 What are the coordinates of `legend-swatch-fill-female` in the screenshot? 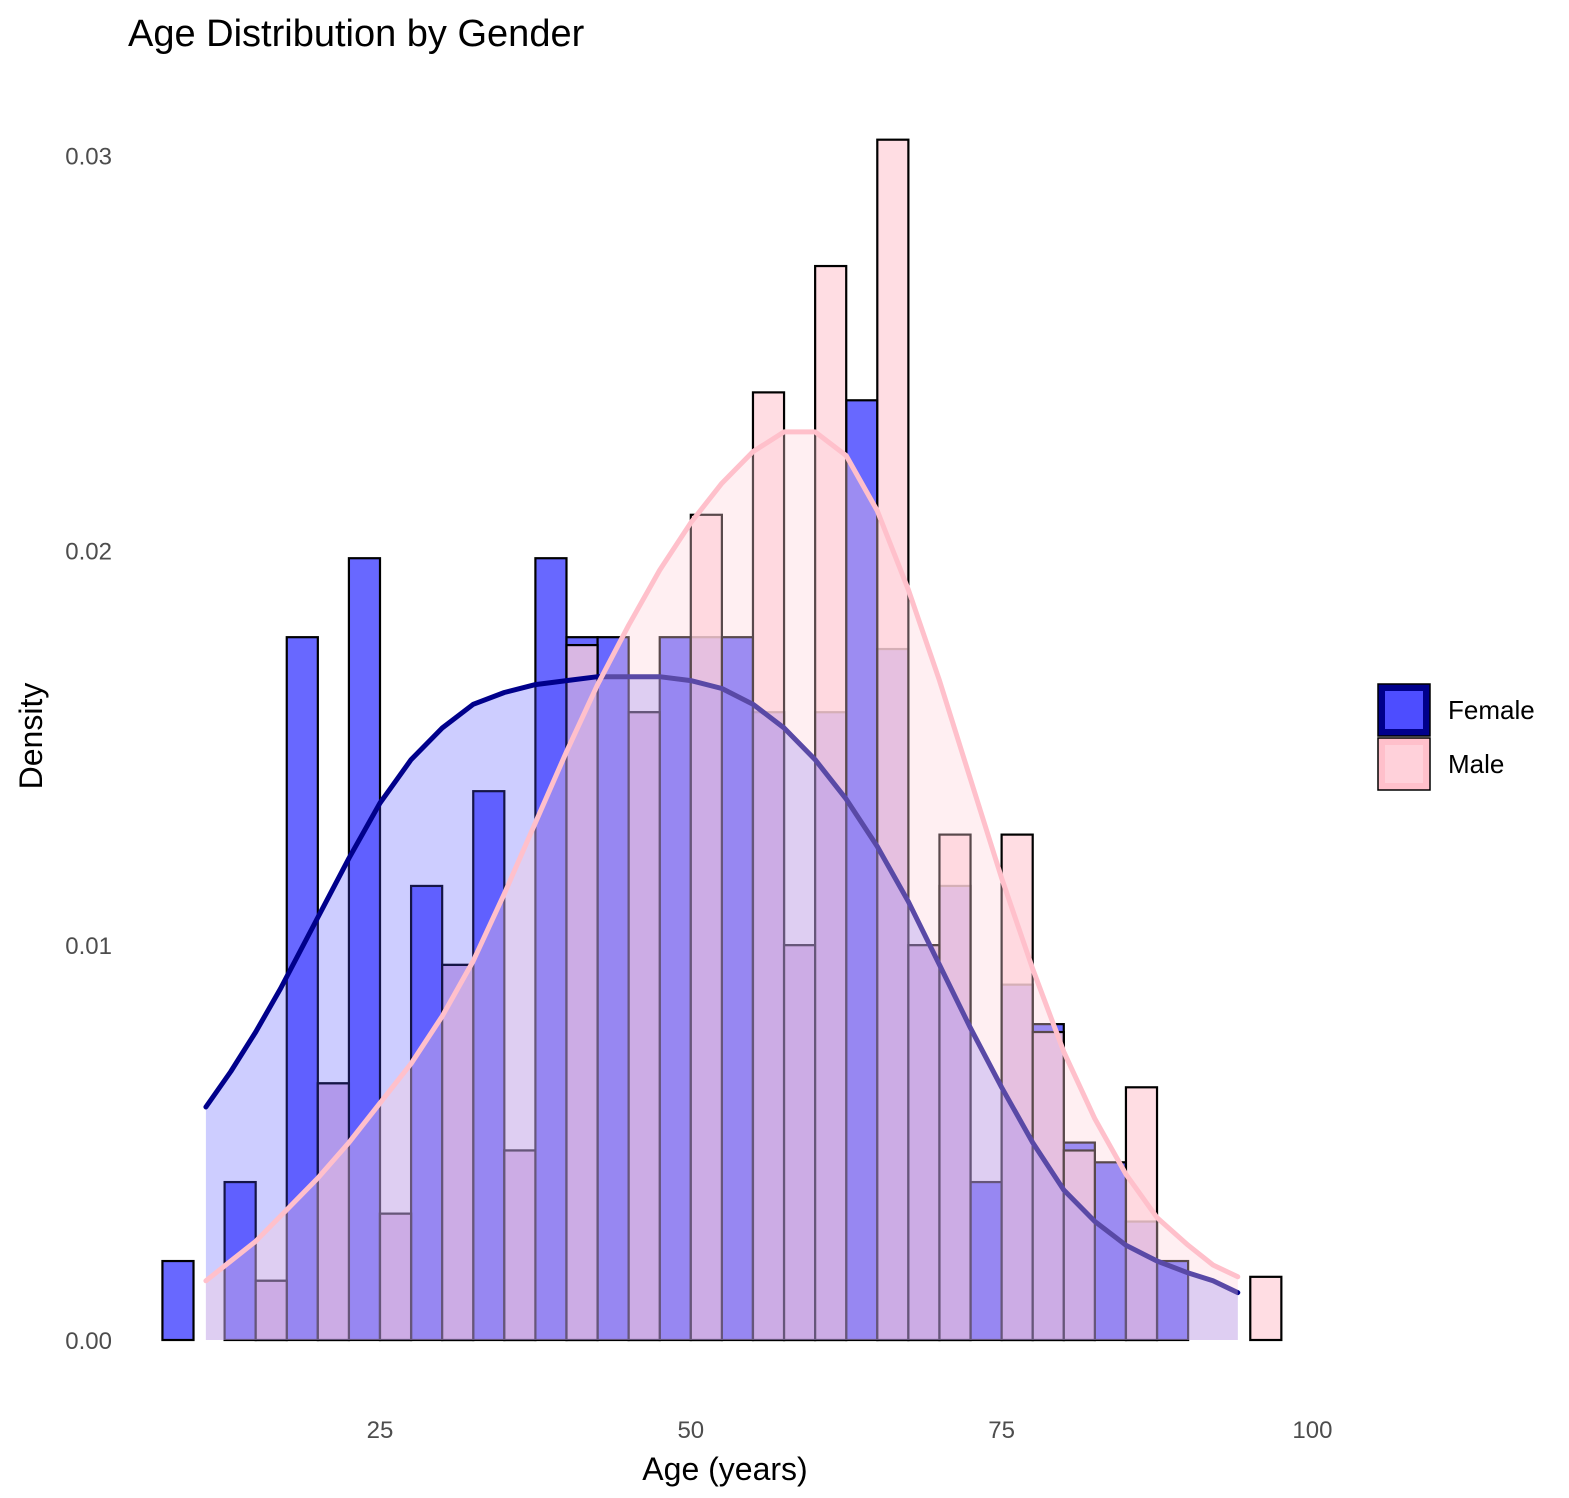 It's located at (1404, 710).